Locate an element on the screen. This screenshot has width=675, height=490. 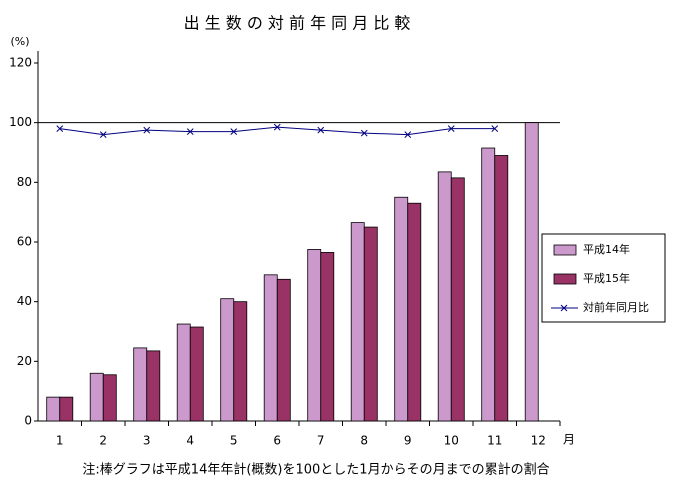
x-unit: 月 is located at coordinates (569, 440).